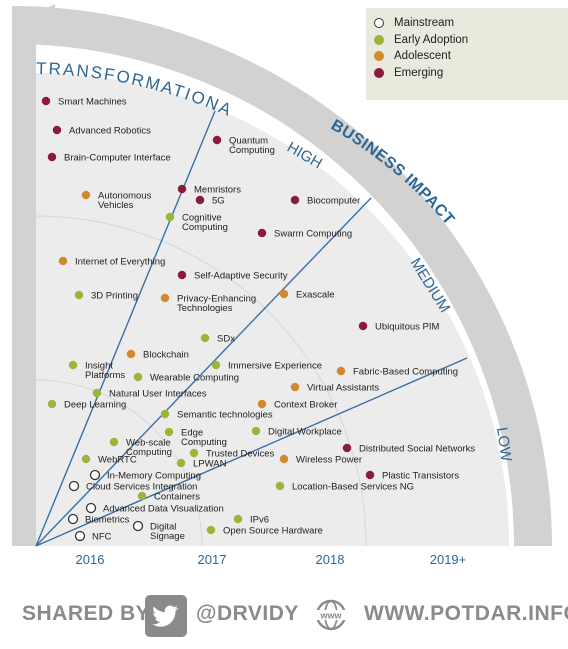 Image resolution: width=568 pixels, height=649 pixels. Describe the element at coordinates (177, 497) in the screenshot. I see `technology-label: Containers` at that location.